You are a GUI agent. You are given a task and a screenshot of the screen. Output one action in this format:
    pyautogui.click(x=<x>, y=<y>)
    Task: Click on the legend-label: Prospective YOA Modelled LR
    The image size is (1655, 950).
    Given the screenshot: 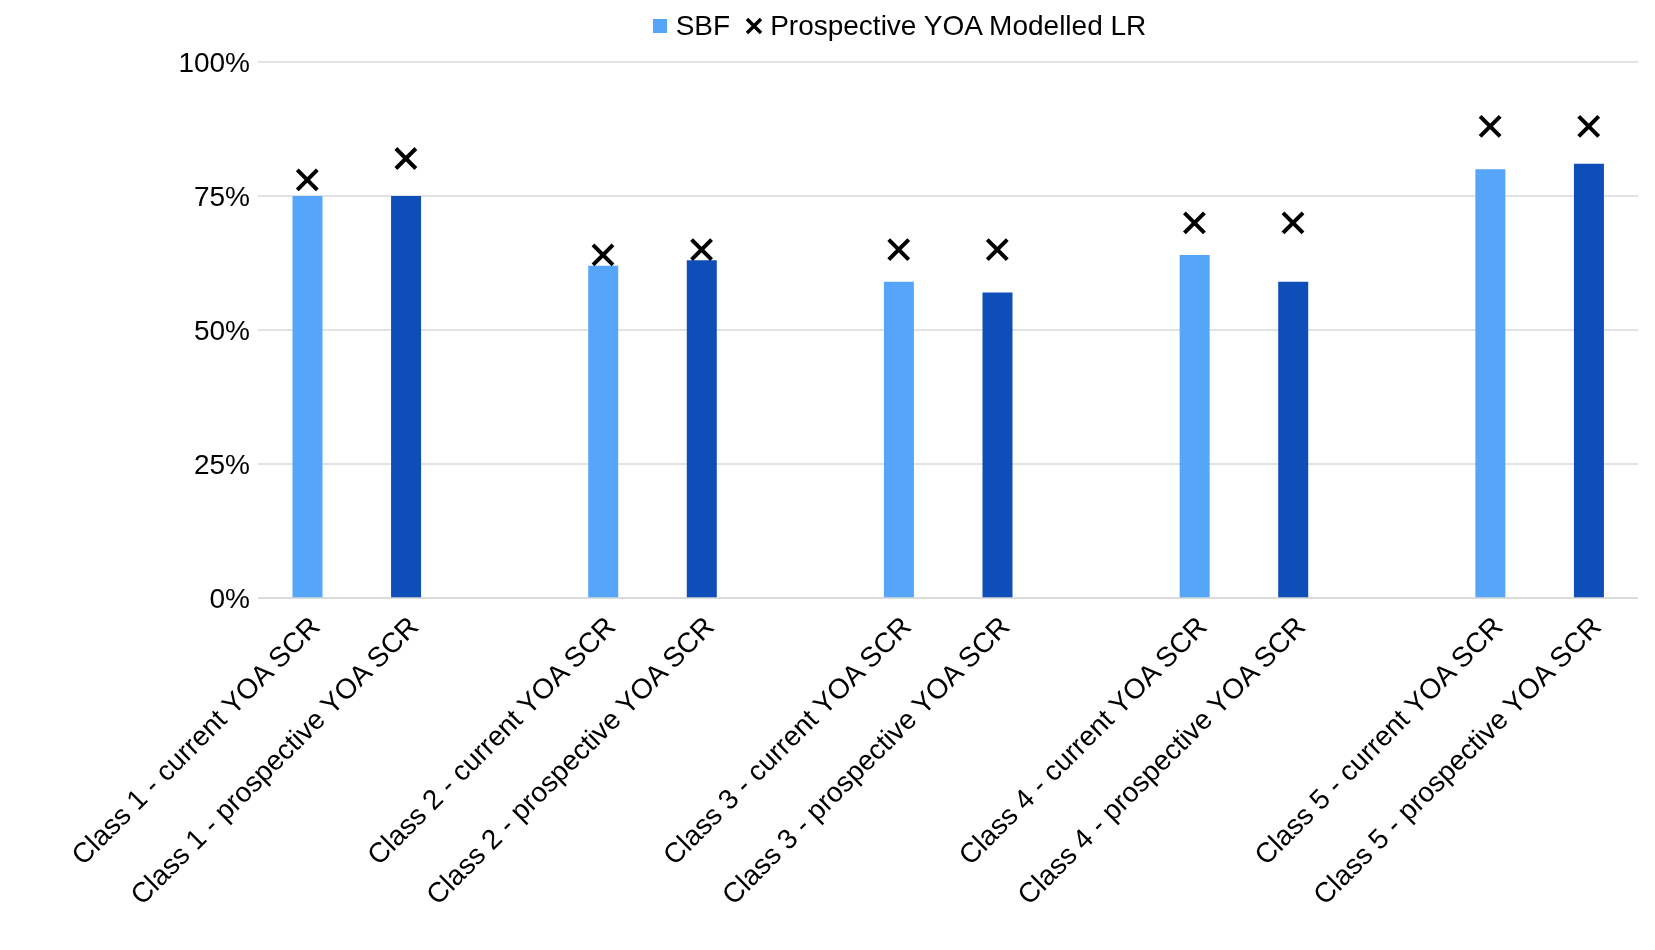 What is the action you would take?
    pyautogui.click(x=958, y=26)
    